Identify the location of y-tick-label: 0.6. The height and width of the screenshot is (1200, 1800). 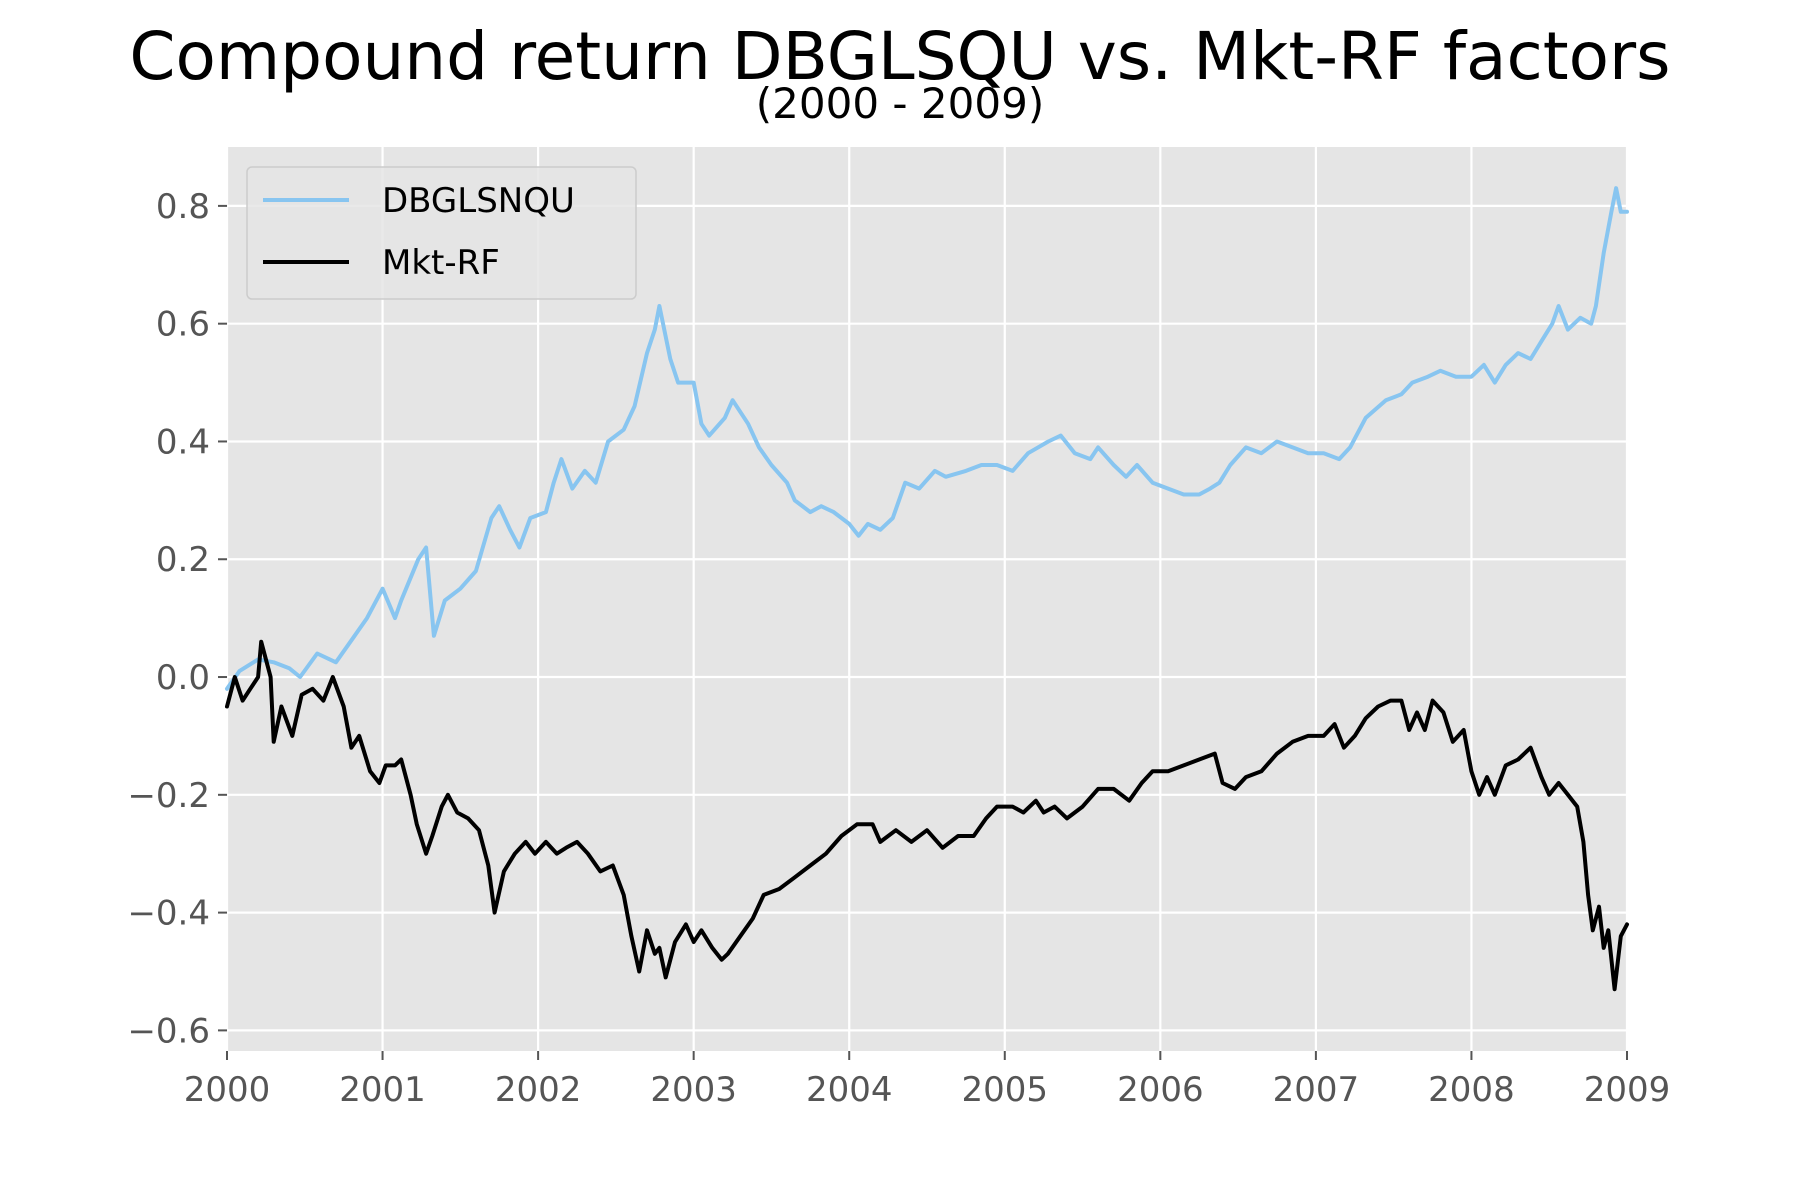
(183, 325).